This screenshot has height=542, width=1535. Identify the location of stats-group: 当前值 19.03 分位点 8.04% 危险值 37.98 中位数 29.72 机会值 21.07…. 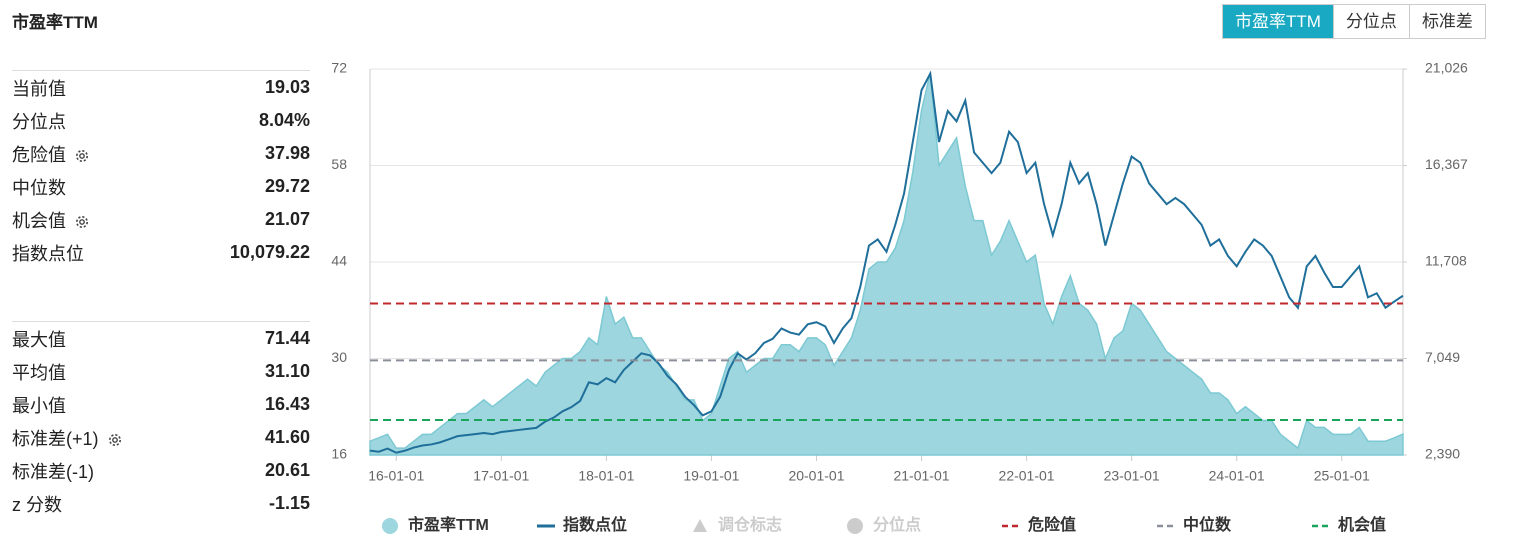
(161, 169).